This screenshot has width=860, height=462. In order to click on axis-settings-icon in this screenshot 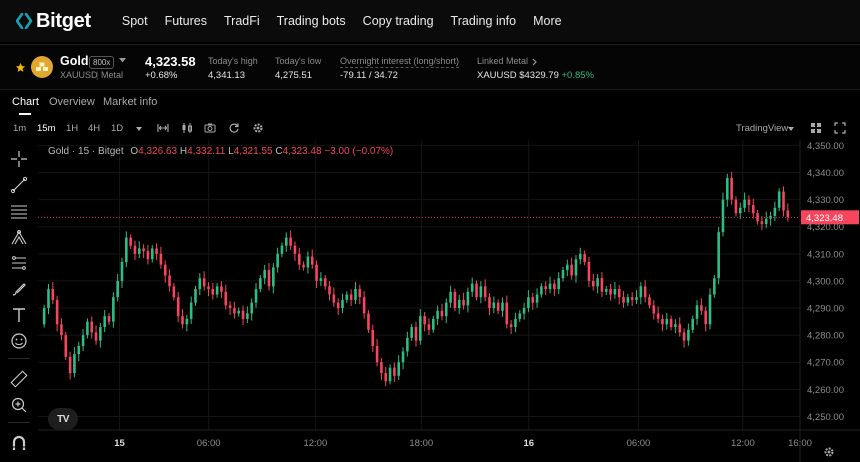, I will do `click(829, 452)`.